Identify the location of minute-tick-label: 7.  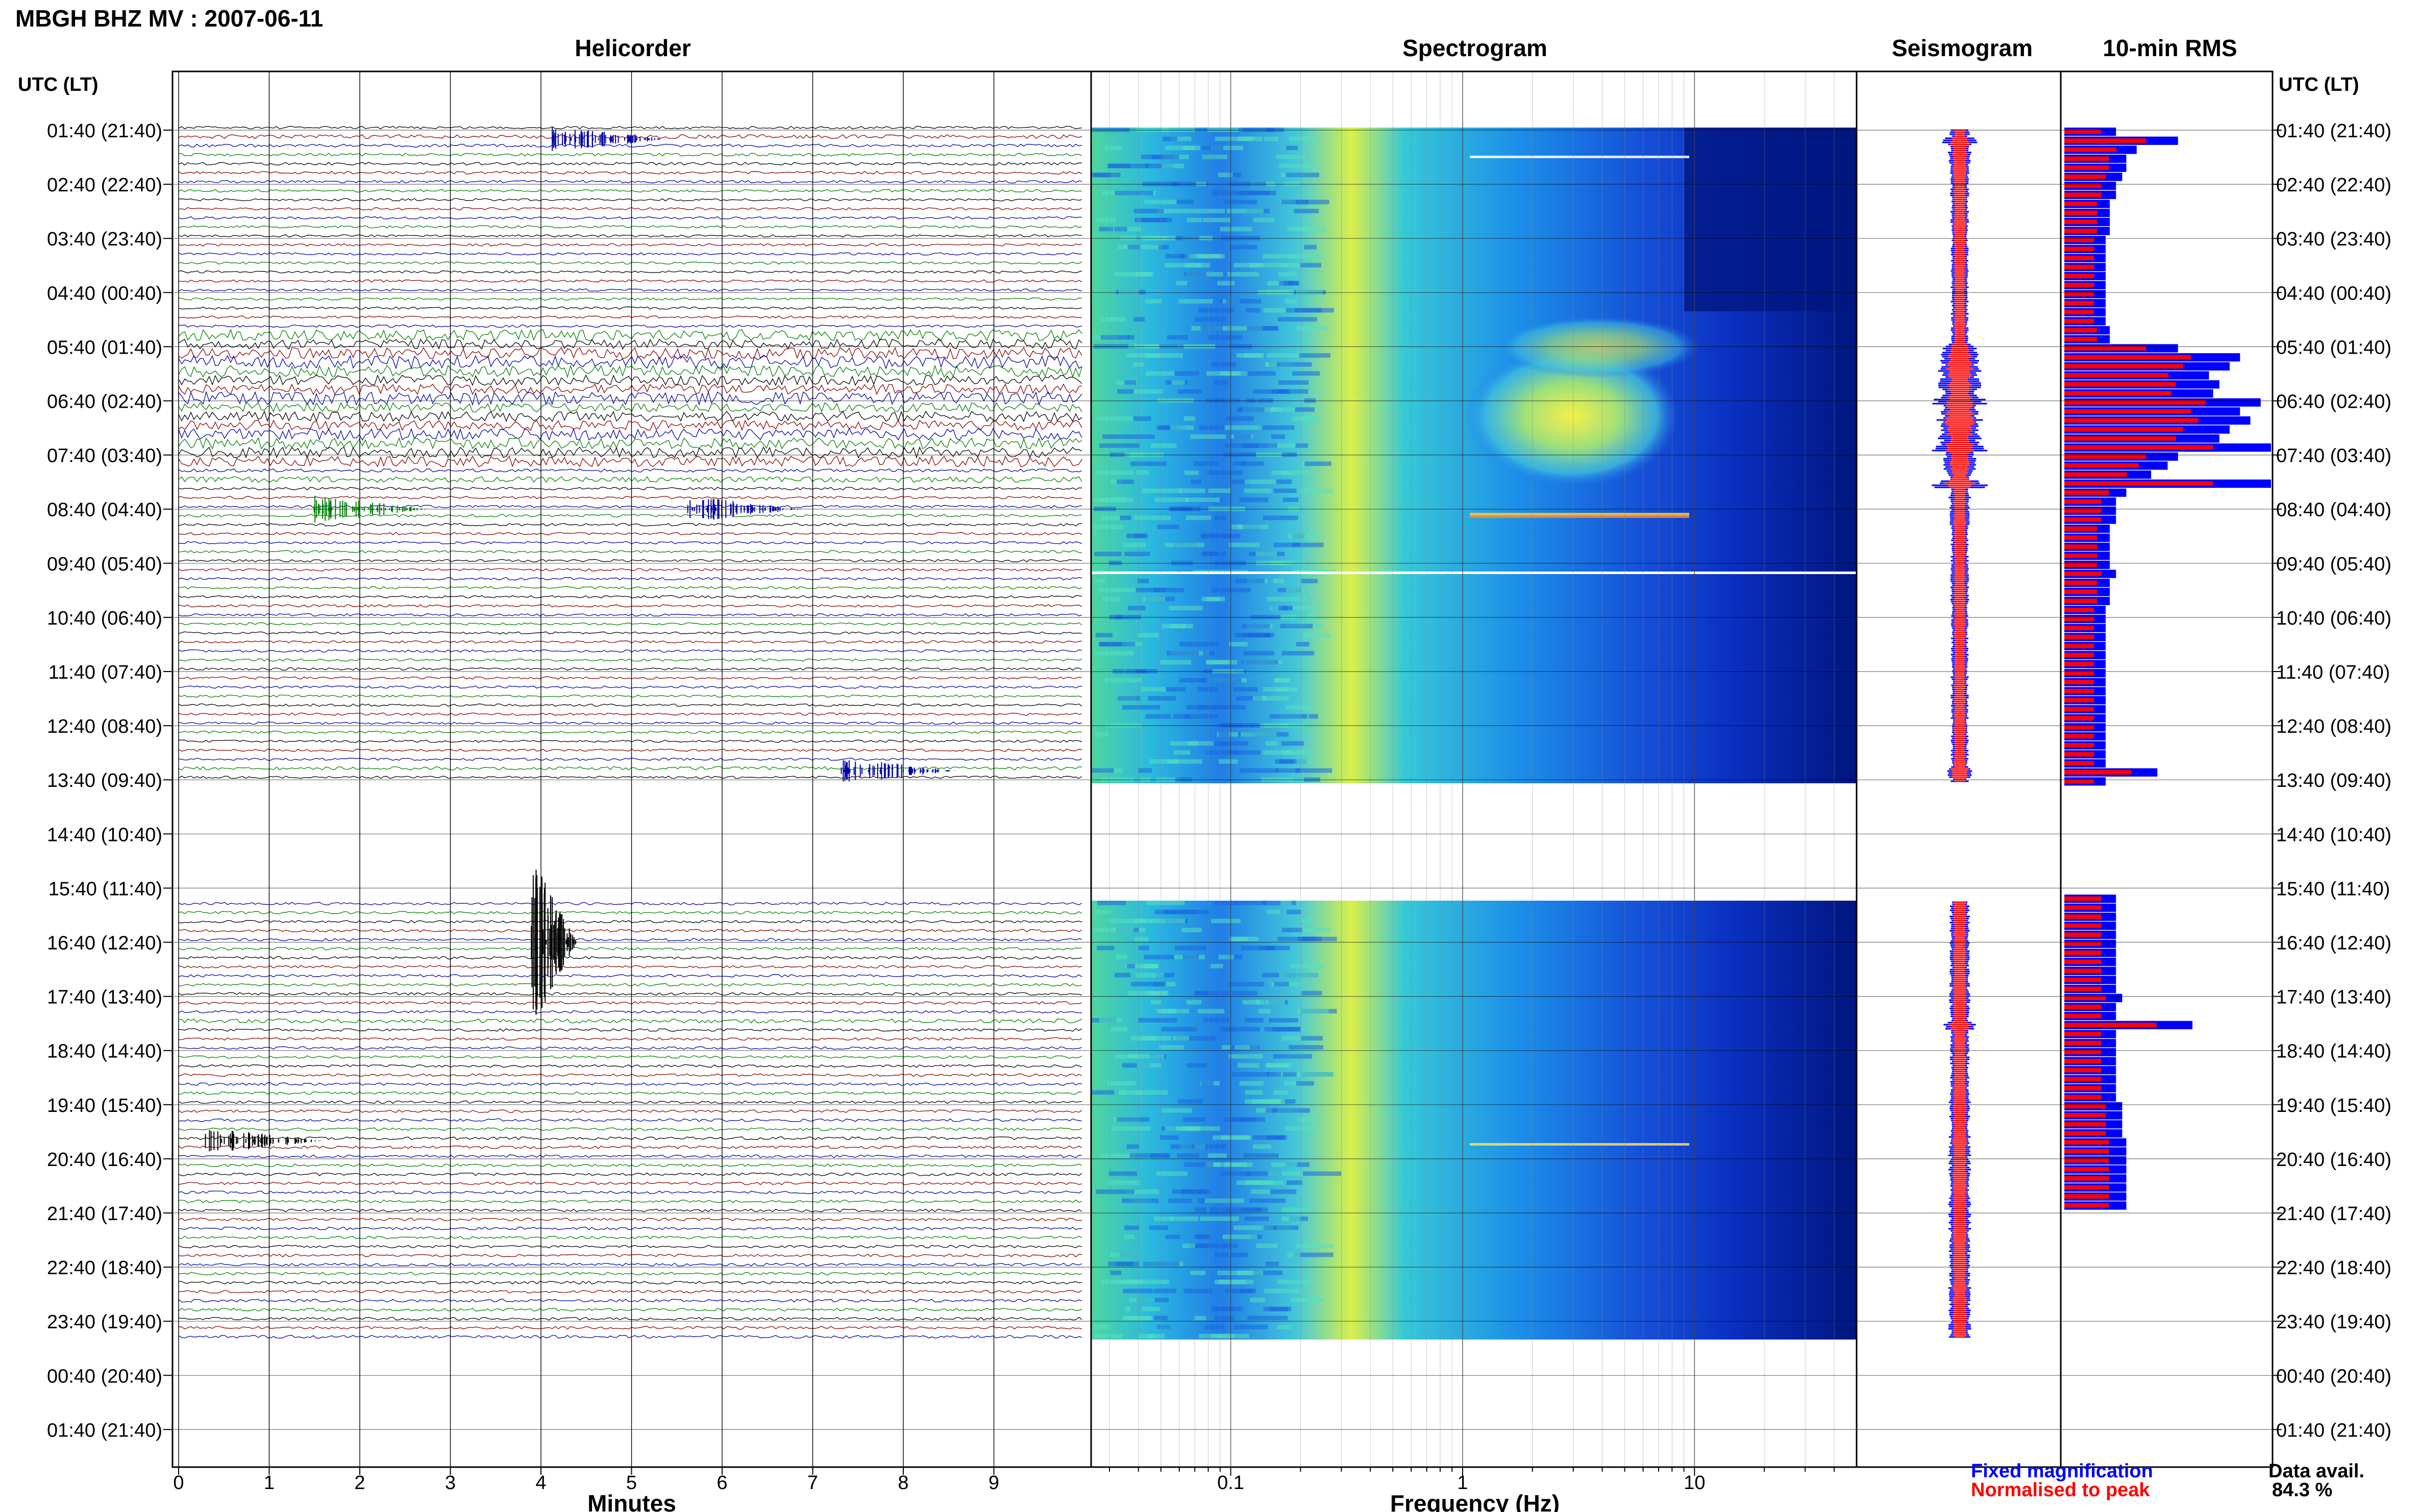
(812, 1483).